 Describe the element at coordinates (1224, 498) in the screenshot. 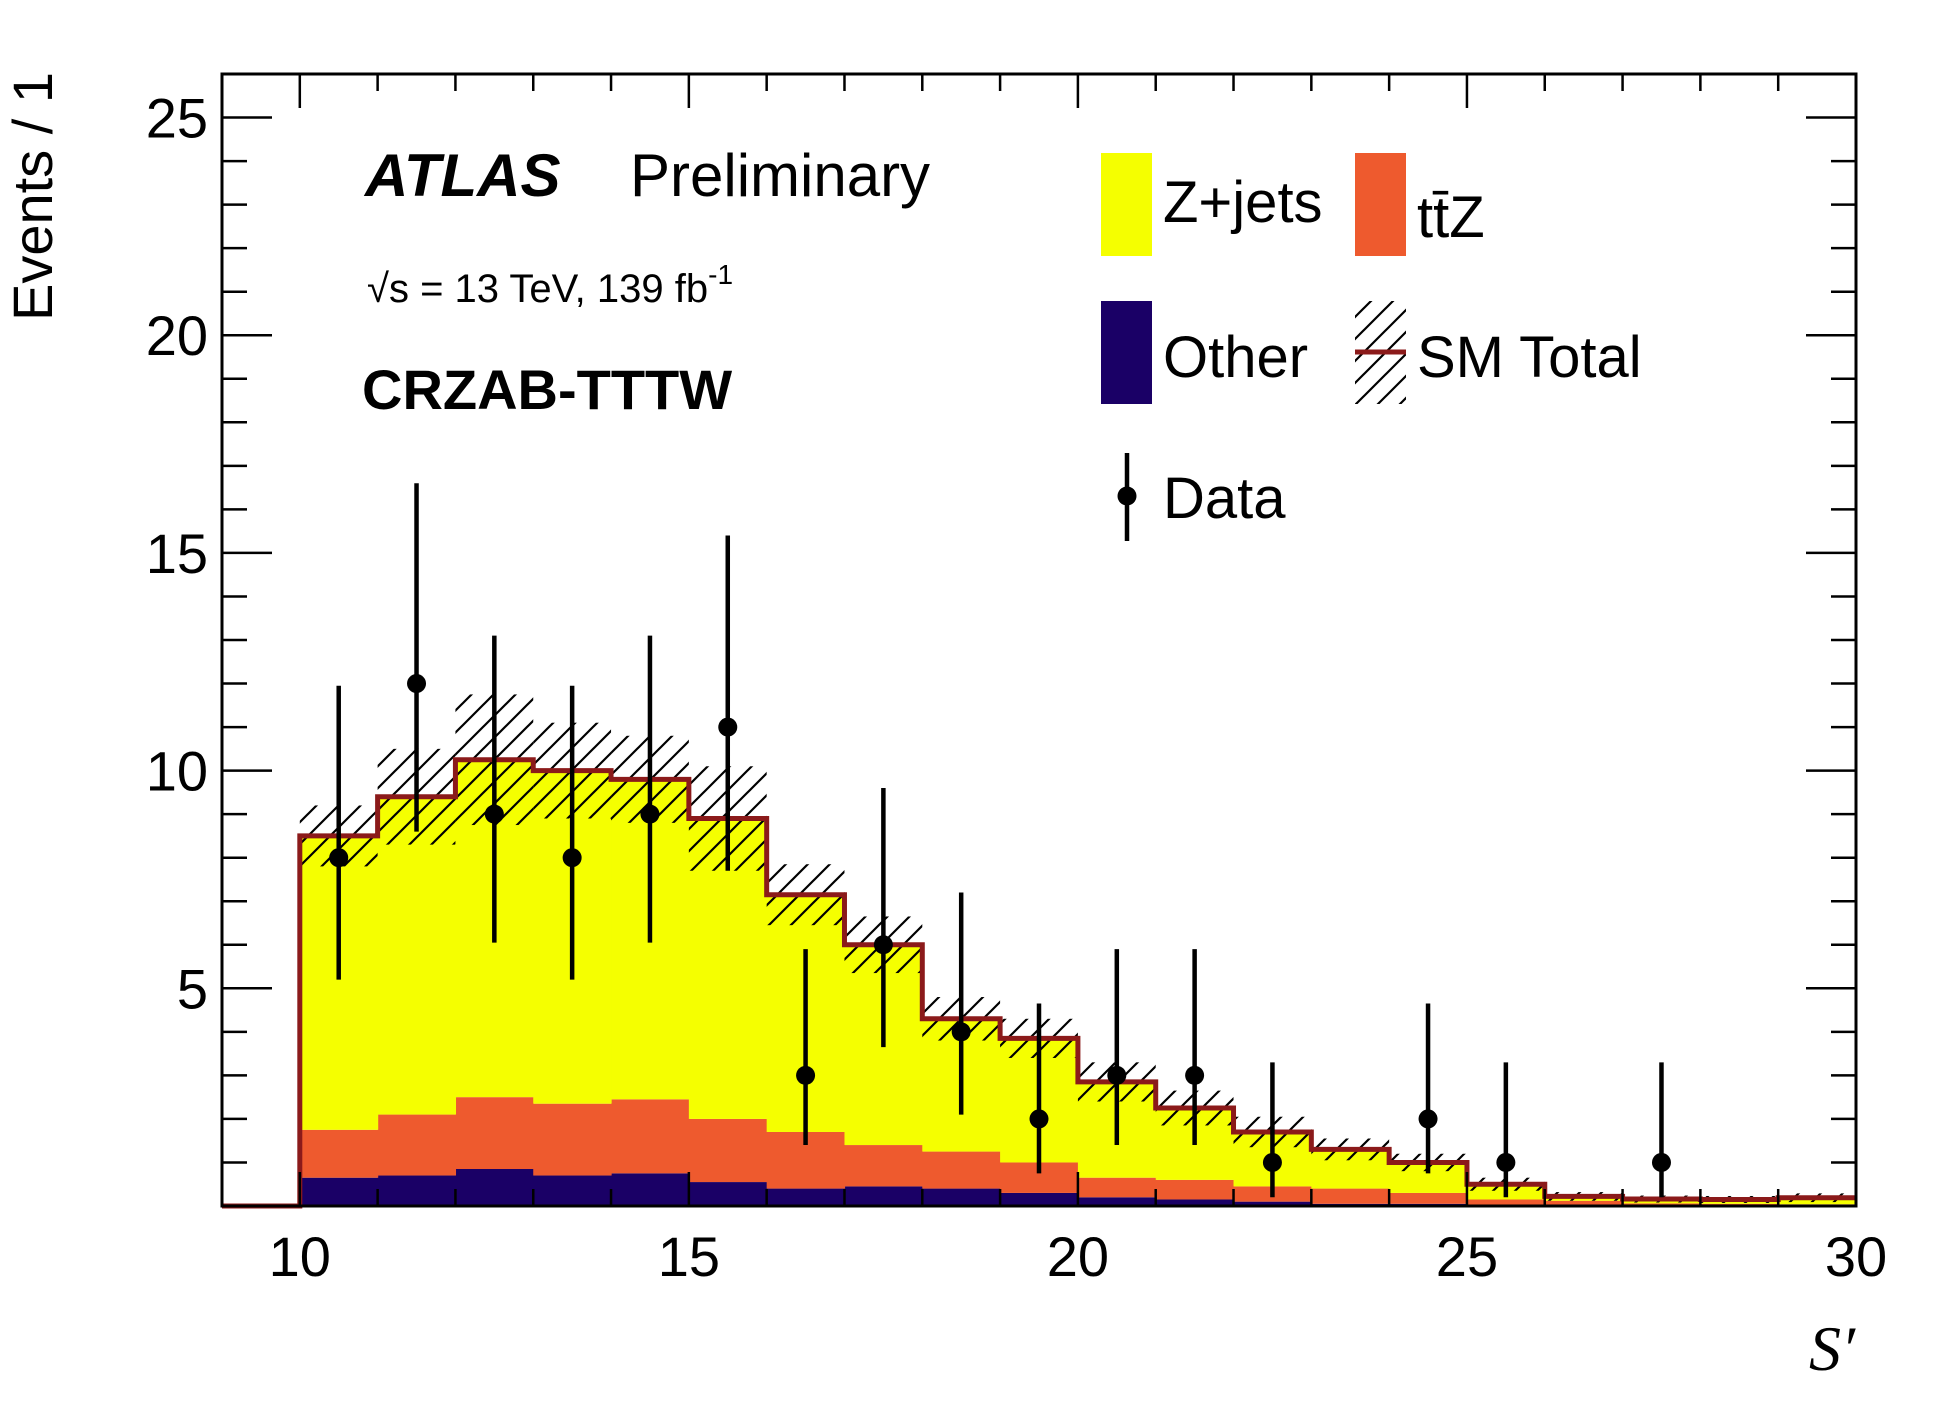

I see `legend-label-data: Data` at that location.